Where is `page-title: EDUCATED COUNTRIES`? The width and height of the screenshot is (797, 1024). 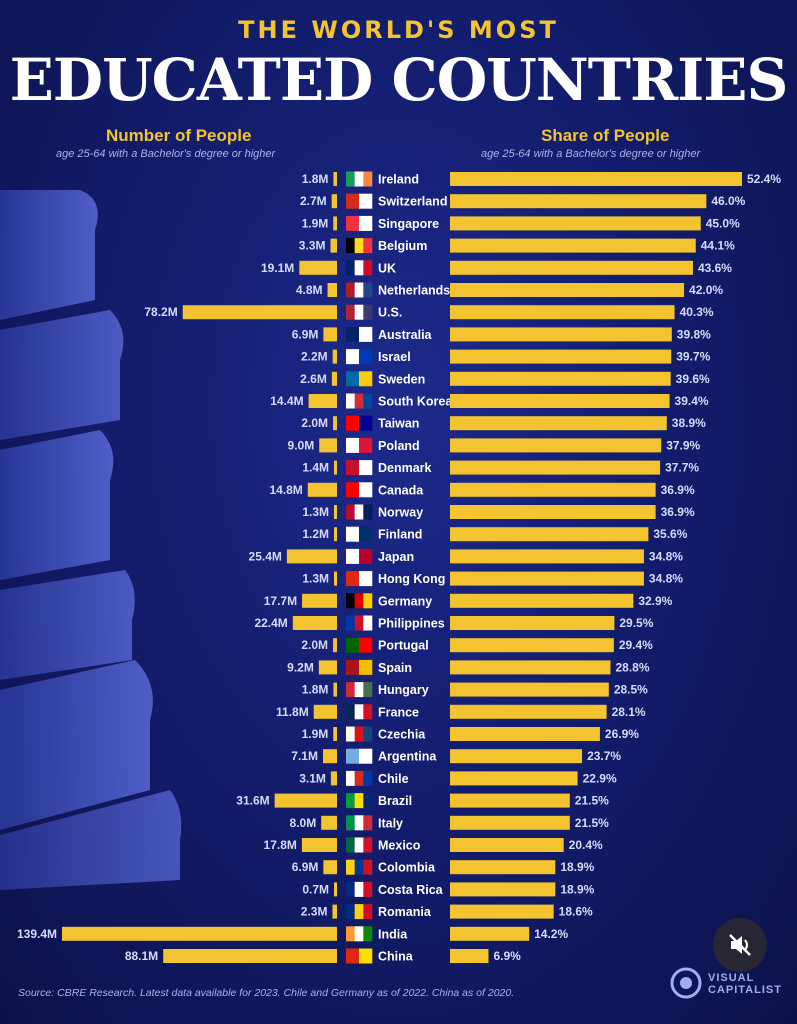
page-title: EDUCATED COUNTRIES is located at coordinates (399, 80).